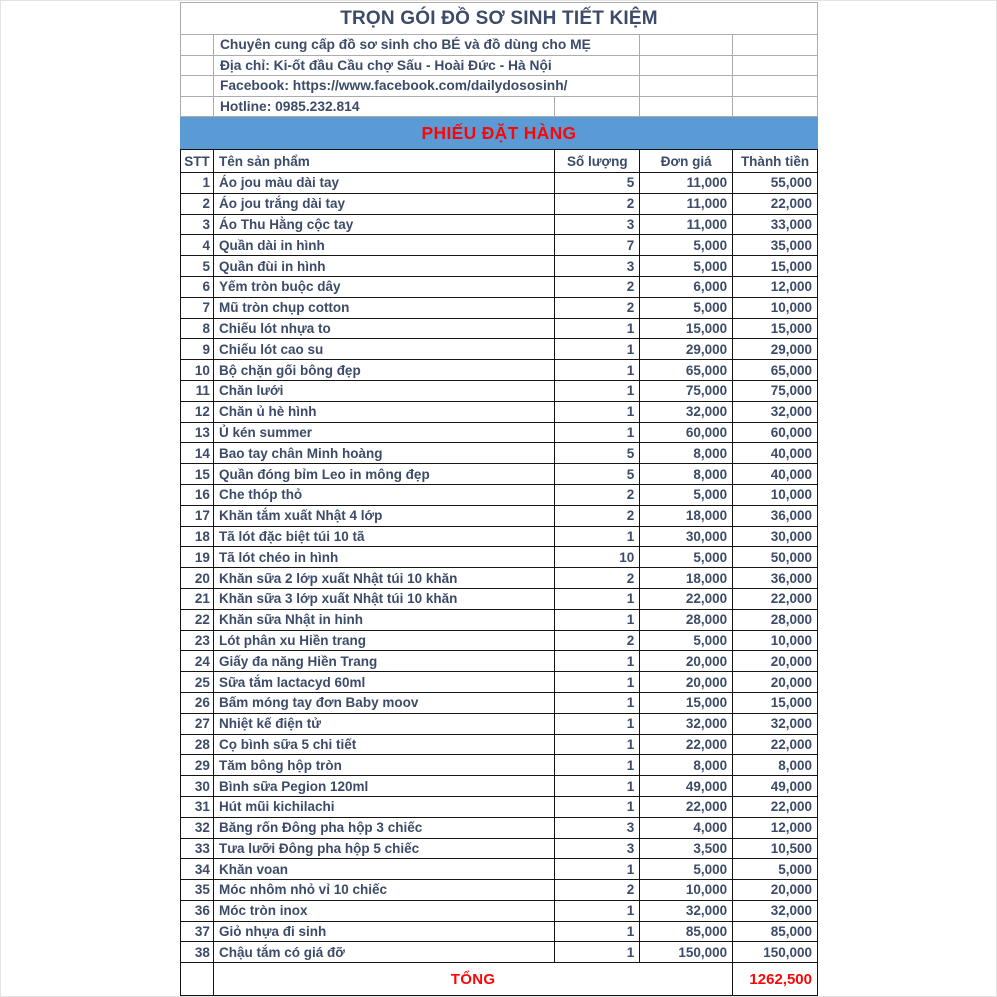  What do you see at coordinates (385, 349) in the screenshot?
I see `cell-product-name: Chiếu lót cao su` at bounding box center [385, 349].